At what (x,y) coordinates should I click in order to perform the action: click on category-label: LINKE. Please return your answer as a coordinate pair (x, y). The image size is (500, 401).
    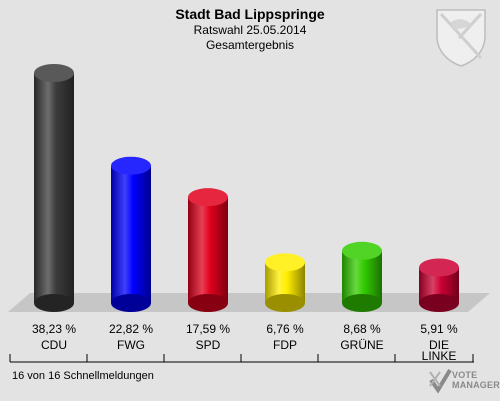
    Looking at the image, I should click on (439, 356).